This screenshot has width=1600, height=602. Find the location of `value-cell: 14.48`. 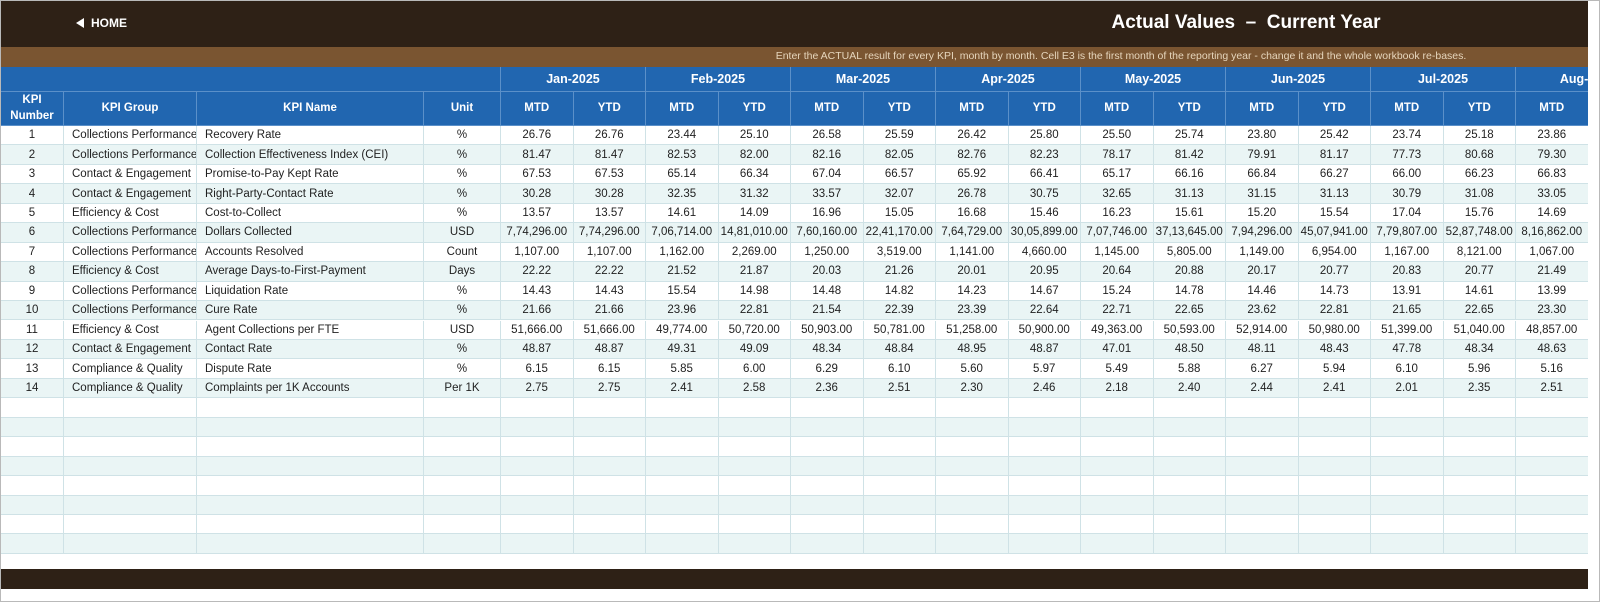

value-cell: 14.48 is located at coordinates (827, 291).